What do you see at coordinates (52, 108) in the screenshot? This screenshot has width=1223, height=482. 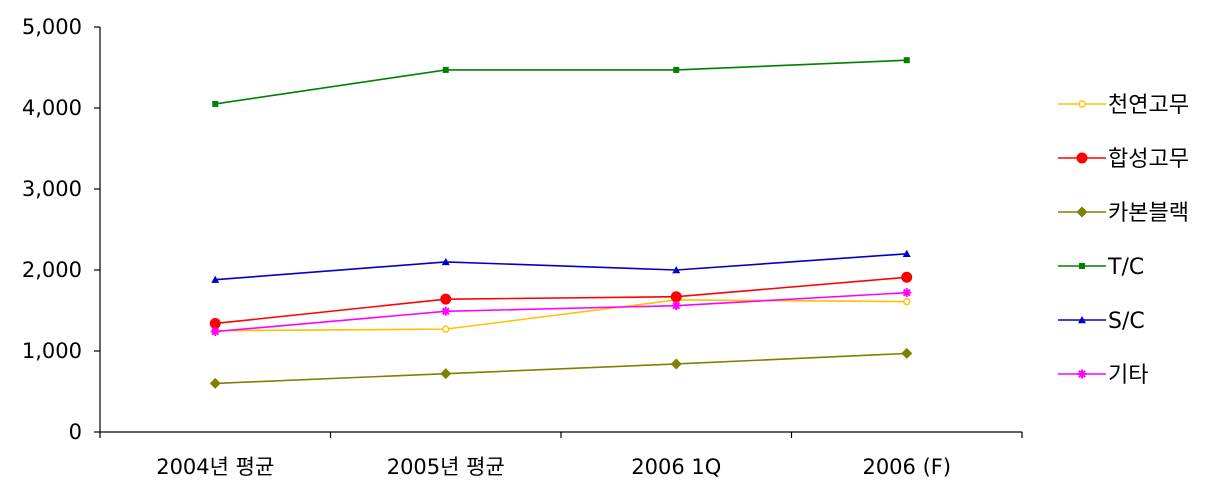 I see `y-tick-label: 4,000` at bounding box center [52, 108].